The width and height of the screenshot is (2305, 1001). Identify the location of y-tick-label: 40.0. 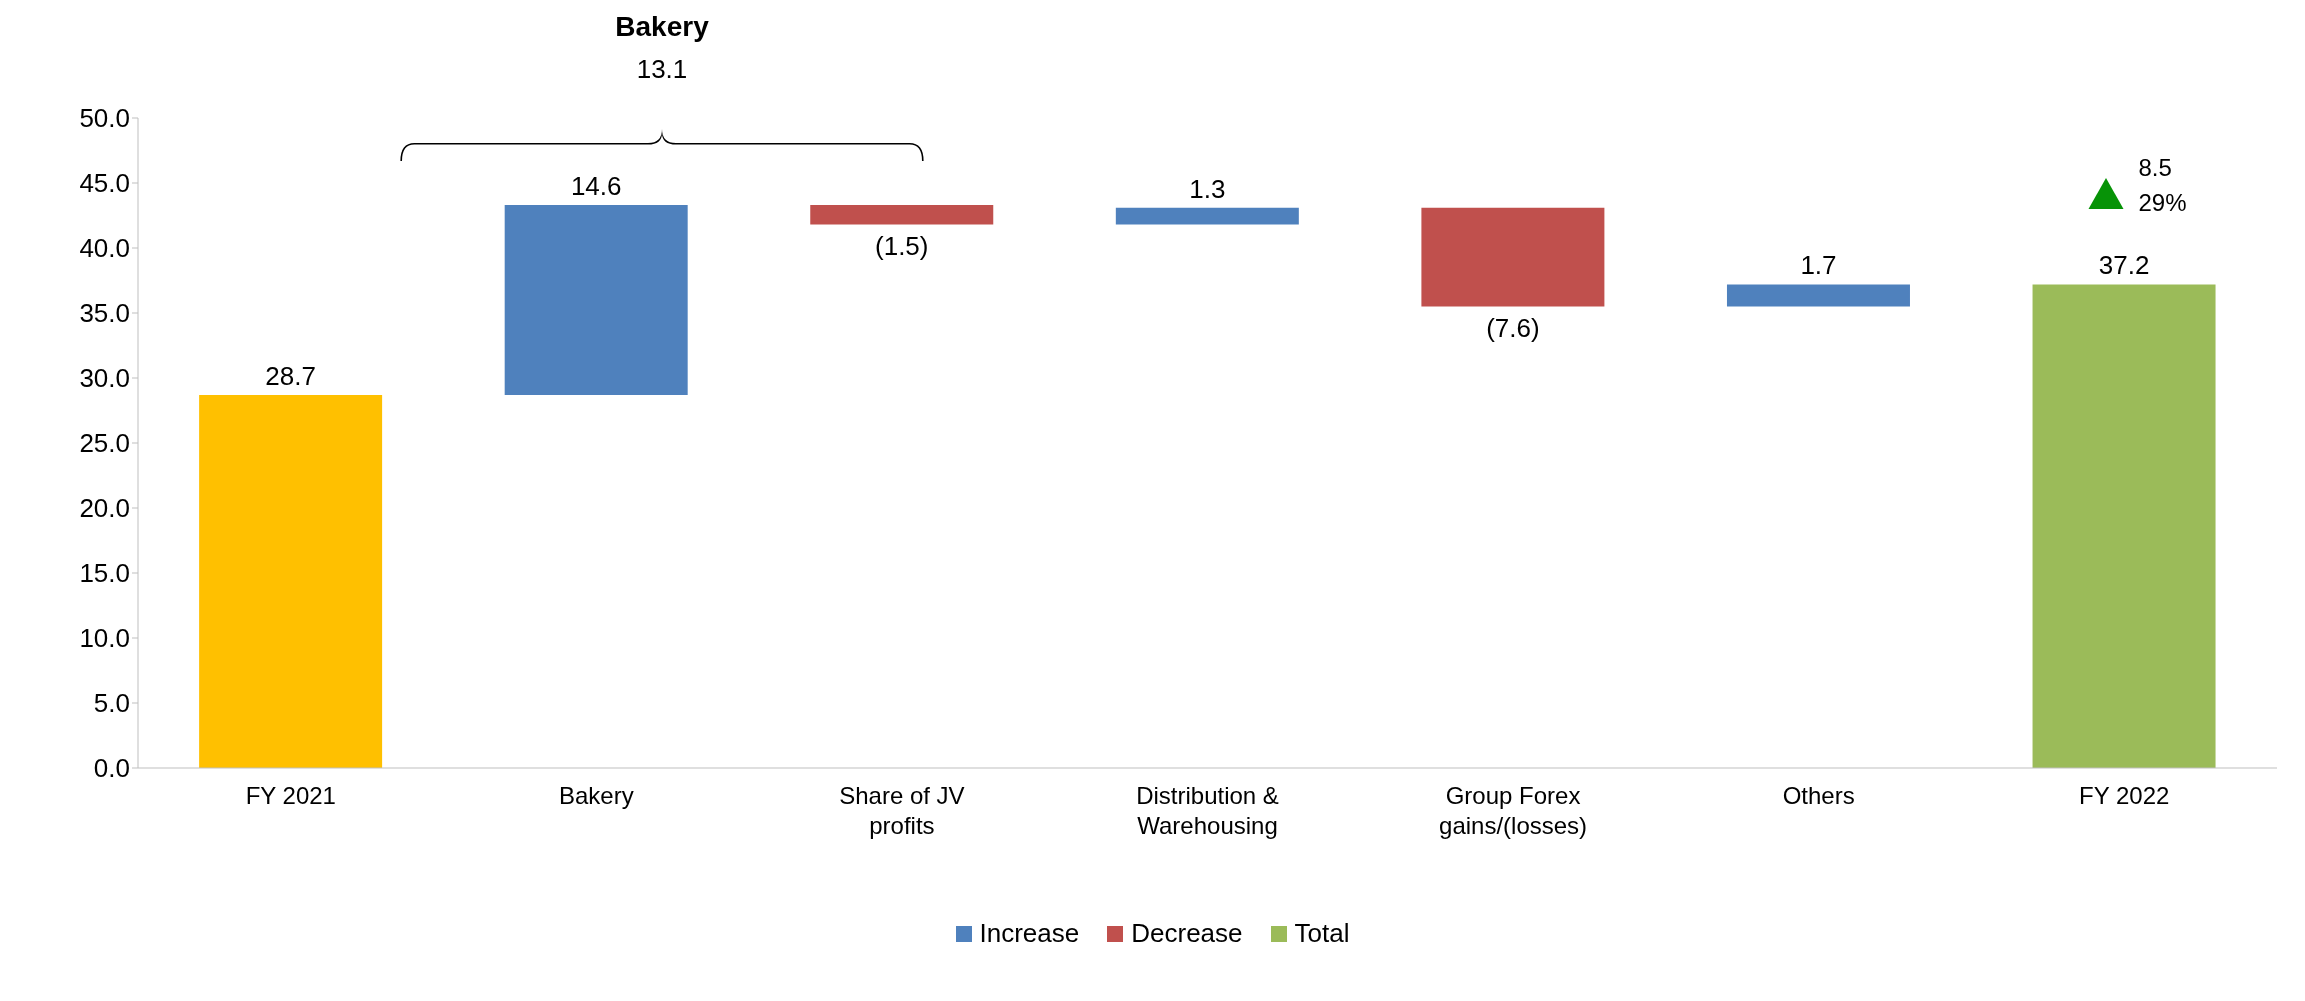
(104, 248).